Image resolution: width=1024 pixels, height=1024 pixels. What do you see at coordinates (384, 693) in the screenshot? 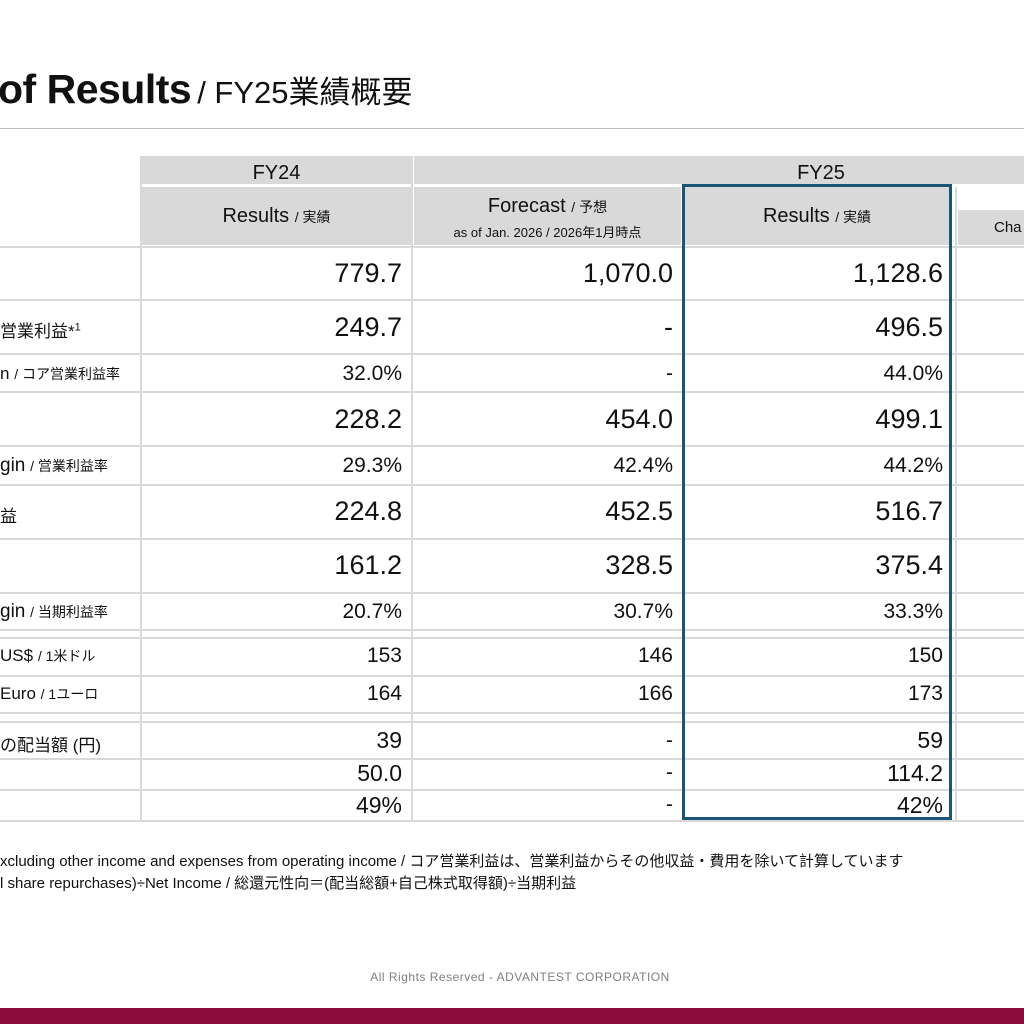
I see `cell-fy24: 164` at bounding box center [384, 693].